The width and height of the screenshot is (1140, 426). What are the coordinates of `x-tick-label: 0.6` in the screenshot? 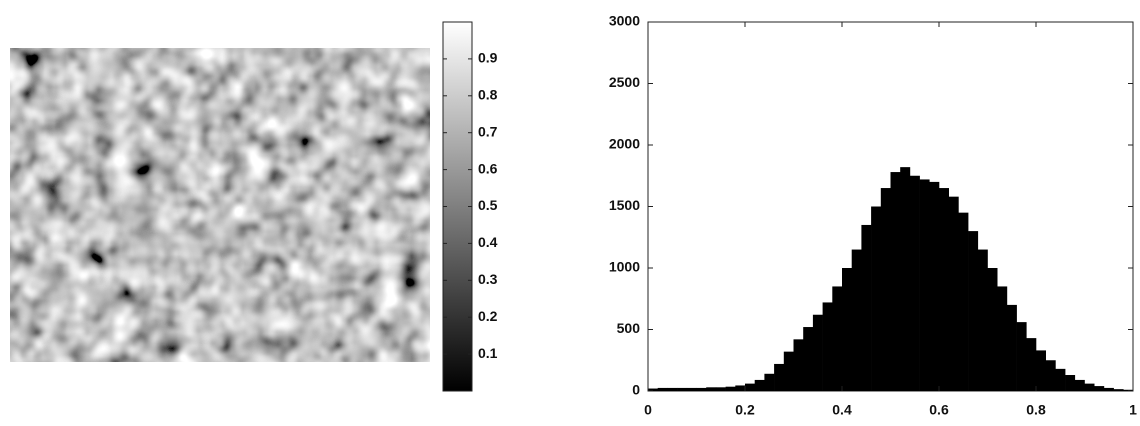 It's located at (939, 410).